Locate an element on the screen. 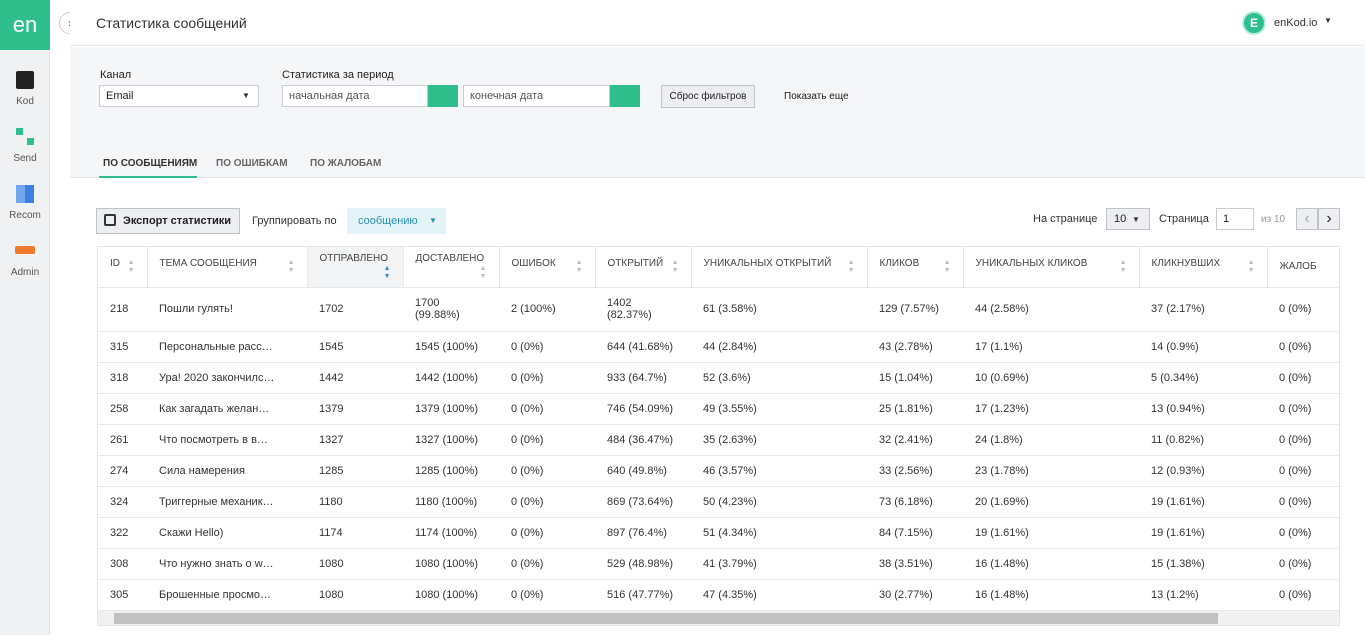 This screenshot has height=635, width=1365. export-button: Экспорт статистики is located at coordinates (168, 221).